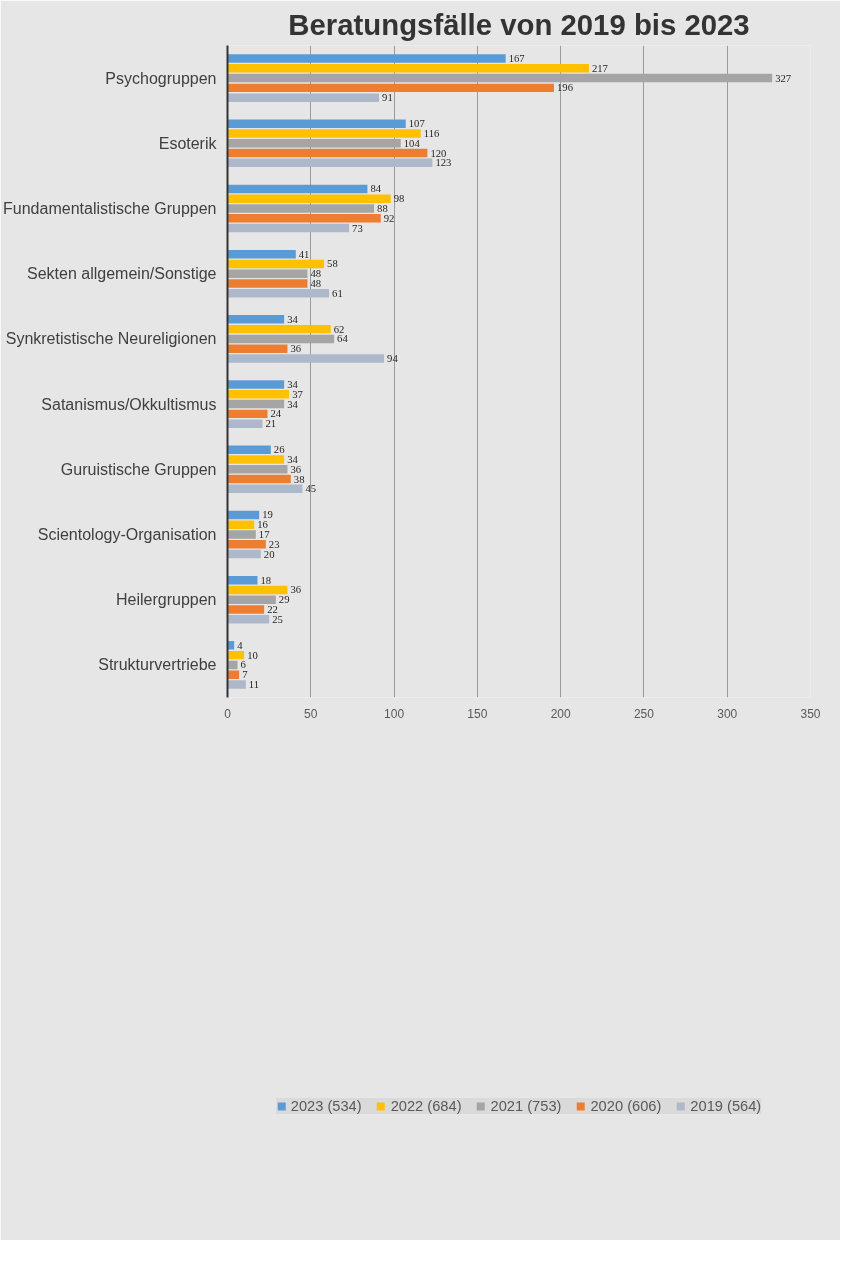 Image resolution: width=852 pixels, height=1261 pixels. Describe the element at coordinates (399, 199) in the screenshot. I see `data-label: 98` at that location.